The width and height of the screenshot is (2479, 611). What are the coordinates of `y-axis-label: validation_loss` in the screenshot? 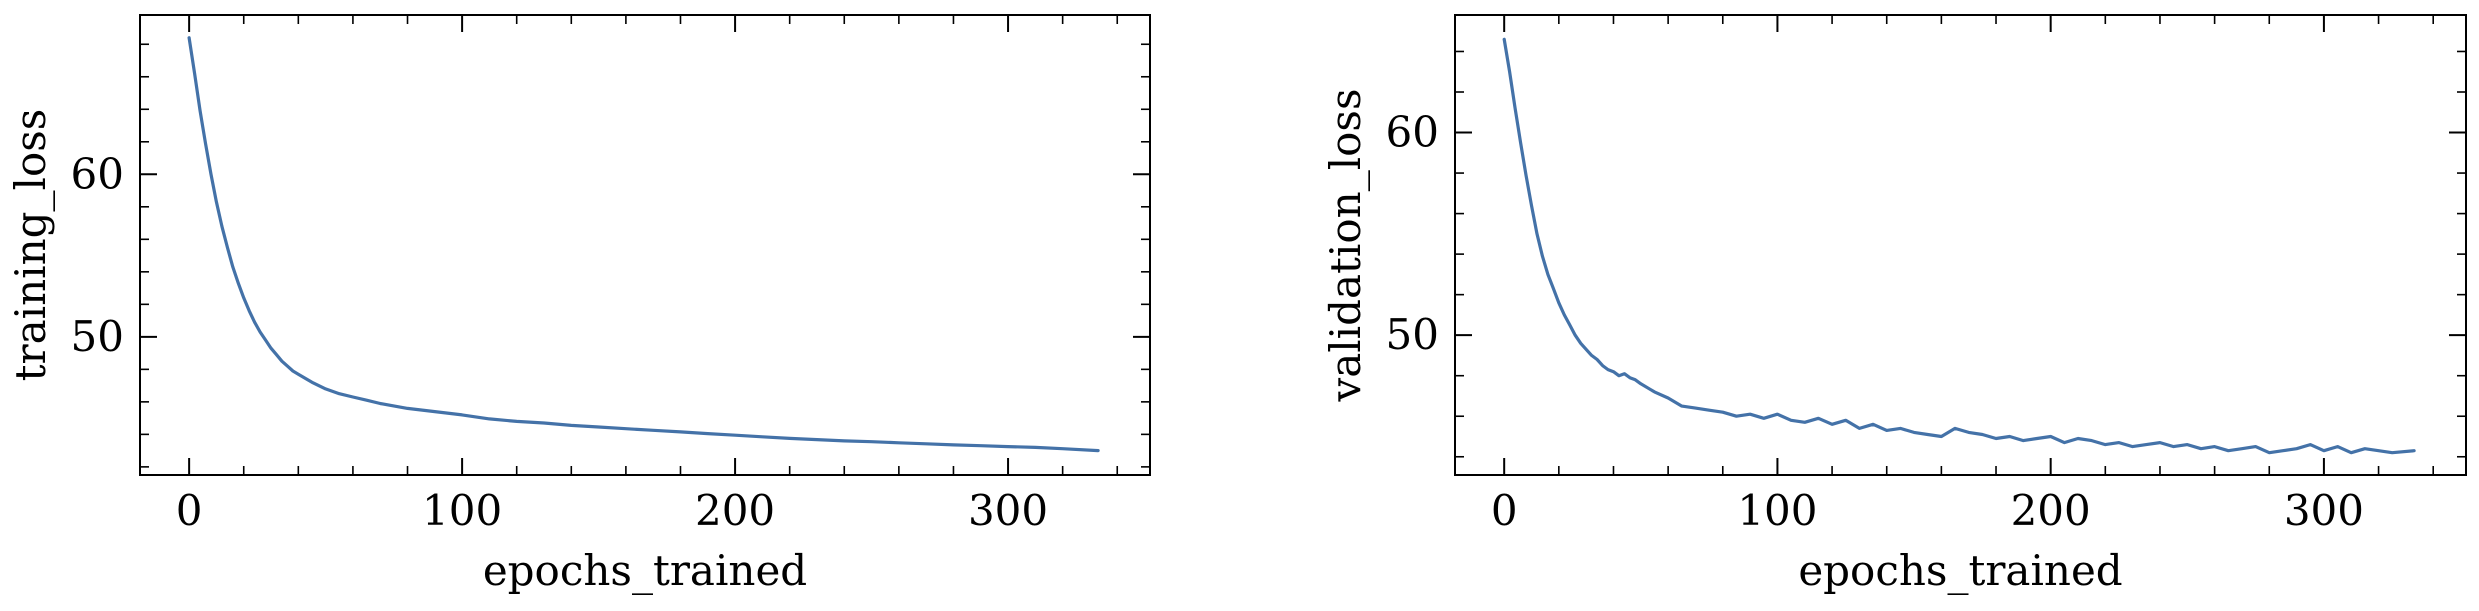 It's located at (1345, 245).